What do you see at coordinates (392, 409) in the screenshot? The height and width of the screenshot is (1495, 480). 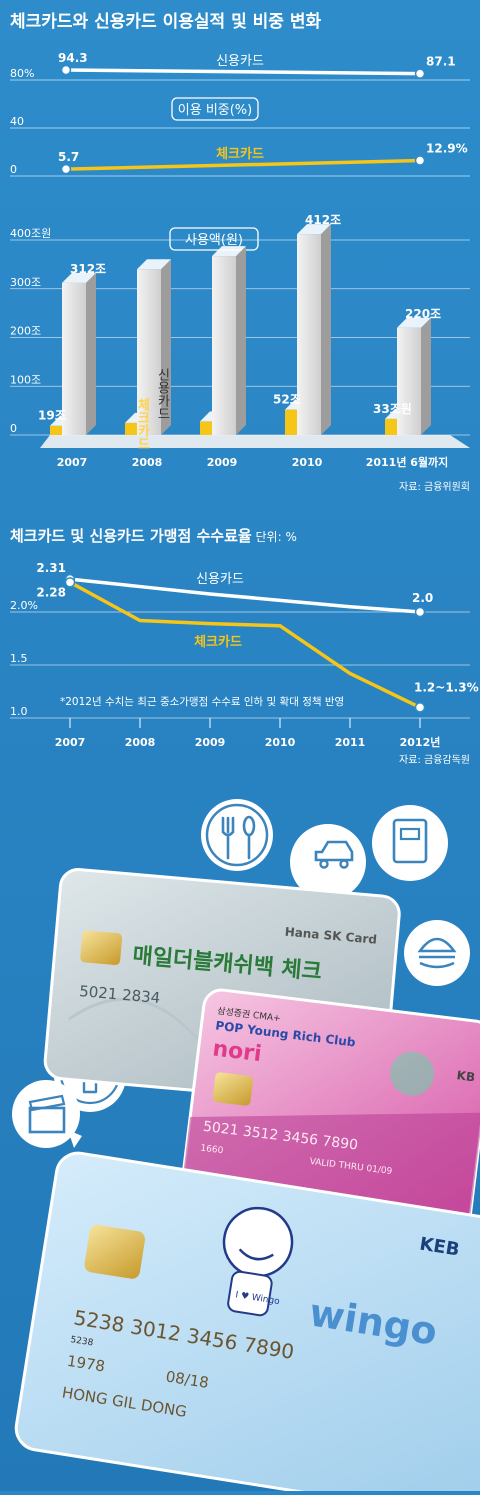 I see `bar-value-label: 33조원` at bounding box center [392, 409].